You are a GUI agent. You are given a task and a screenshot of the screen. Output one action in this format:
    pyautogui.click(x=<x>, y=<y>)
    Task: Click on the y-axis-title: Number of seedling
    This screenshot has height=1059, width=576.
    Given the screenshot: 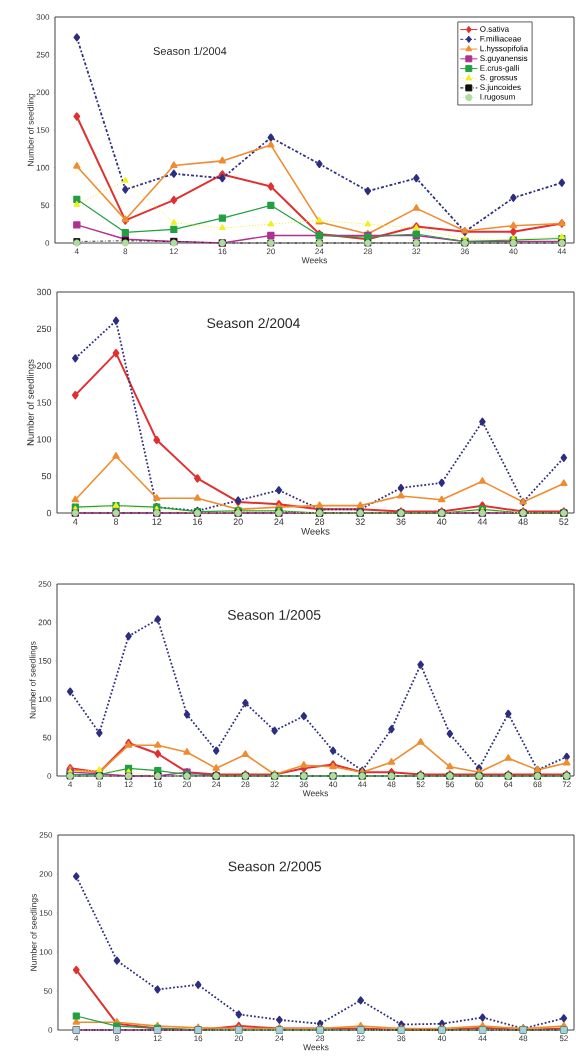 What is the action you would take?
    pyautogui.click(x=31, y=130)
    